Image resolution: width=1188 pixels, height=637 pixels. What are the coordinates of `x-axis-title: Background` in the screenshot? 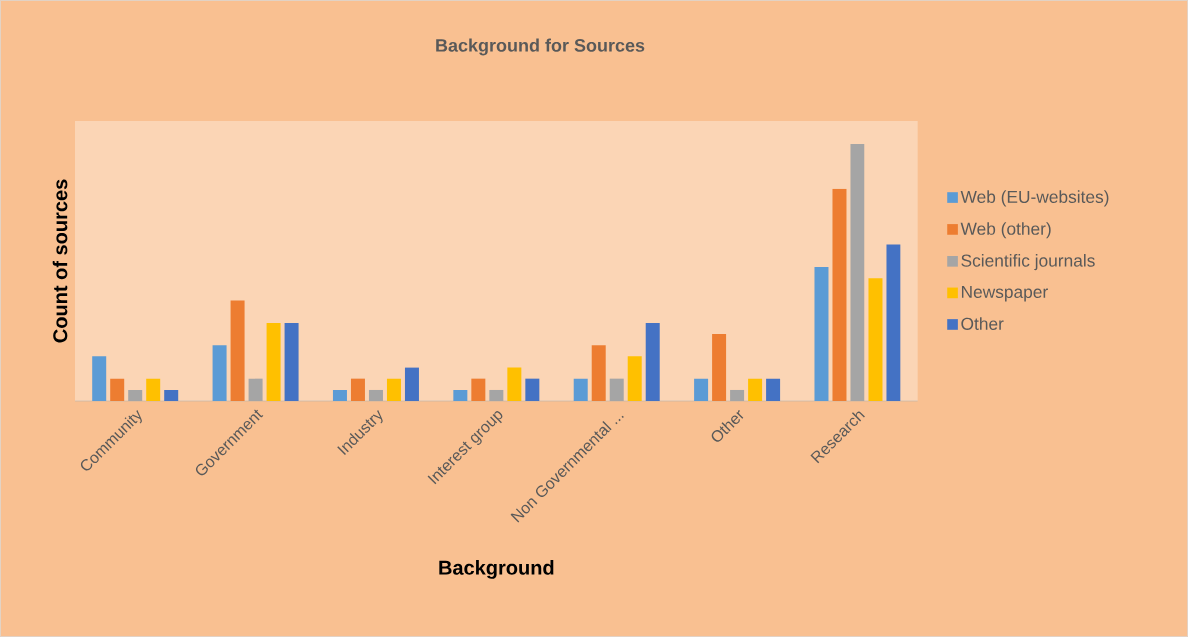 It's located at (496, 569).